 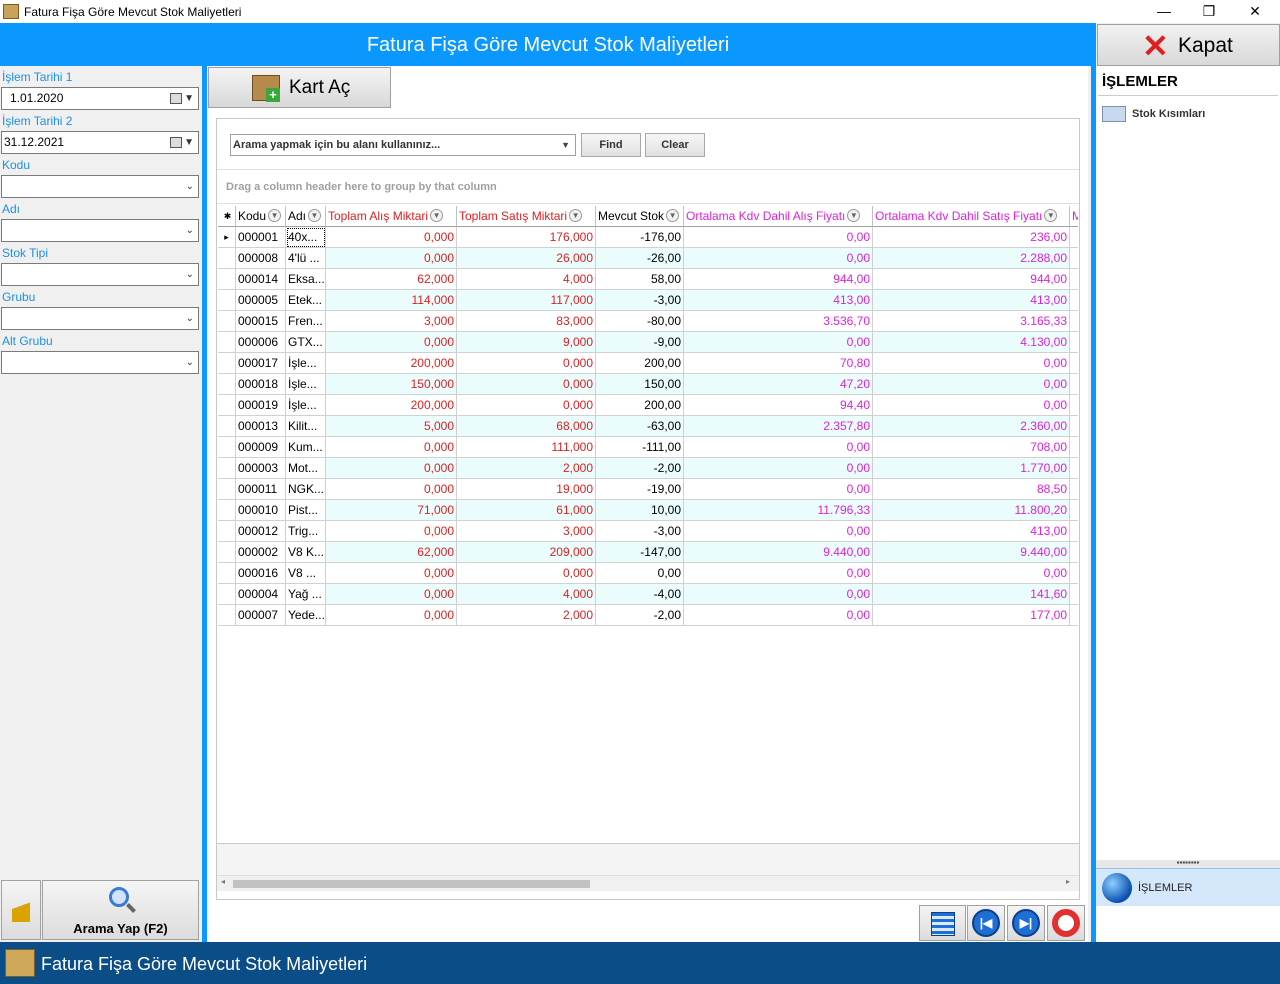 What do you see at coordinates (640, 552) in the screenshot?
I see `table-cell-stok: -147,00` at bounding box center [640, 552].